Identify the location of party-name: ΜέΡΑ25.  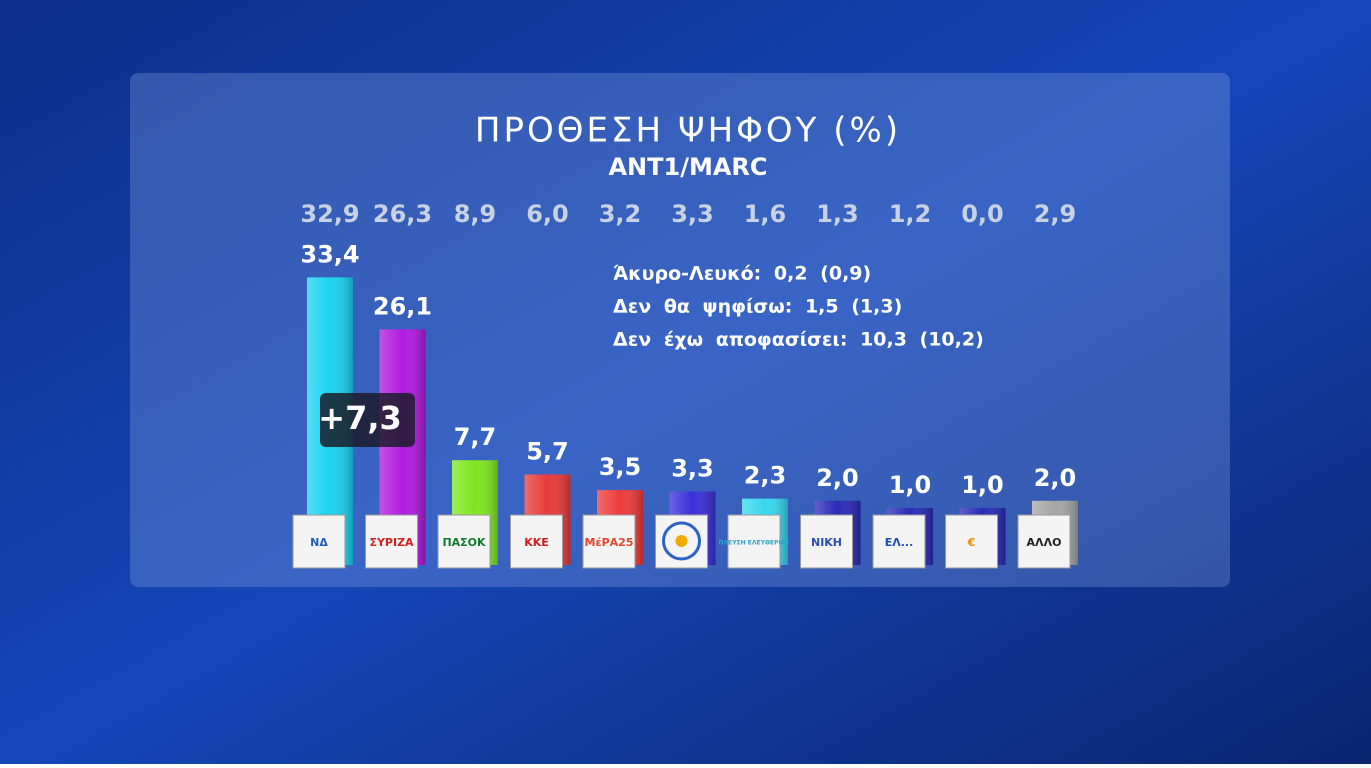
(609, 542).